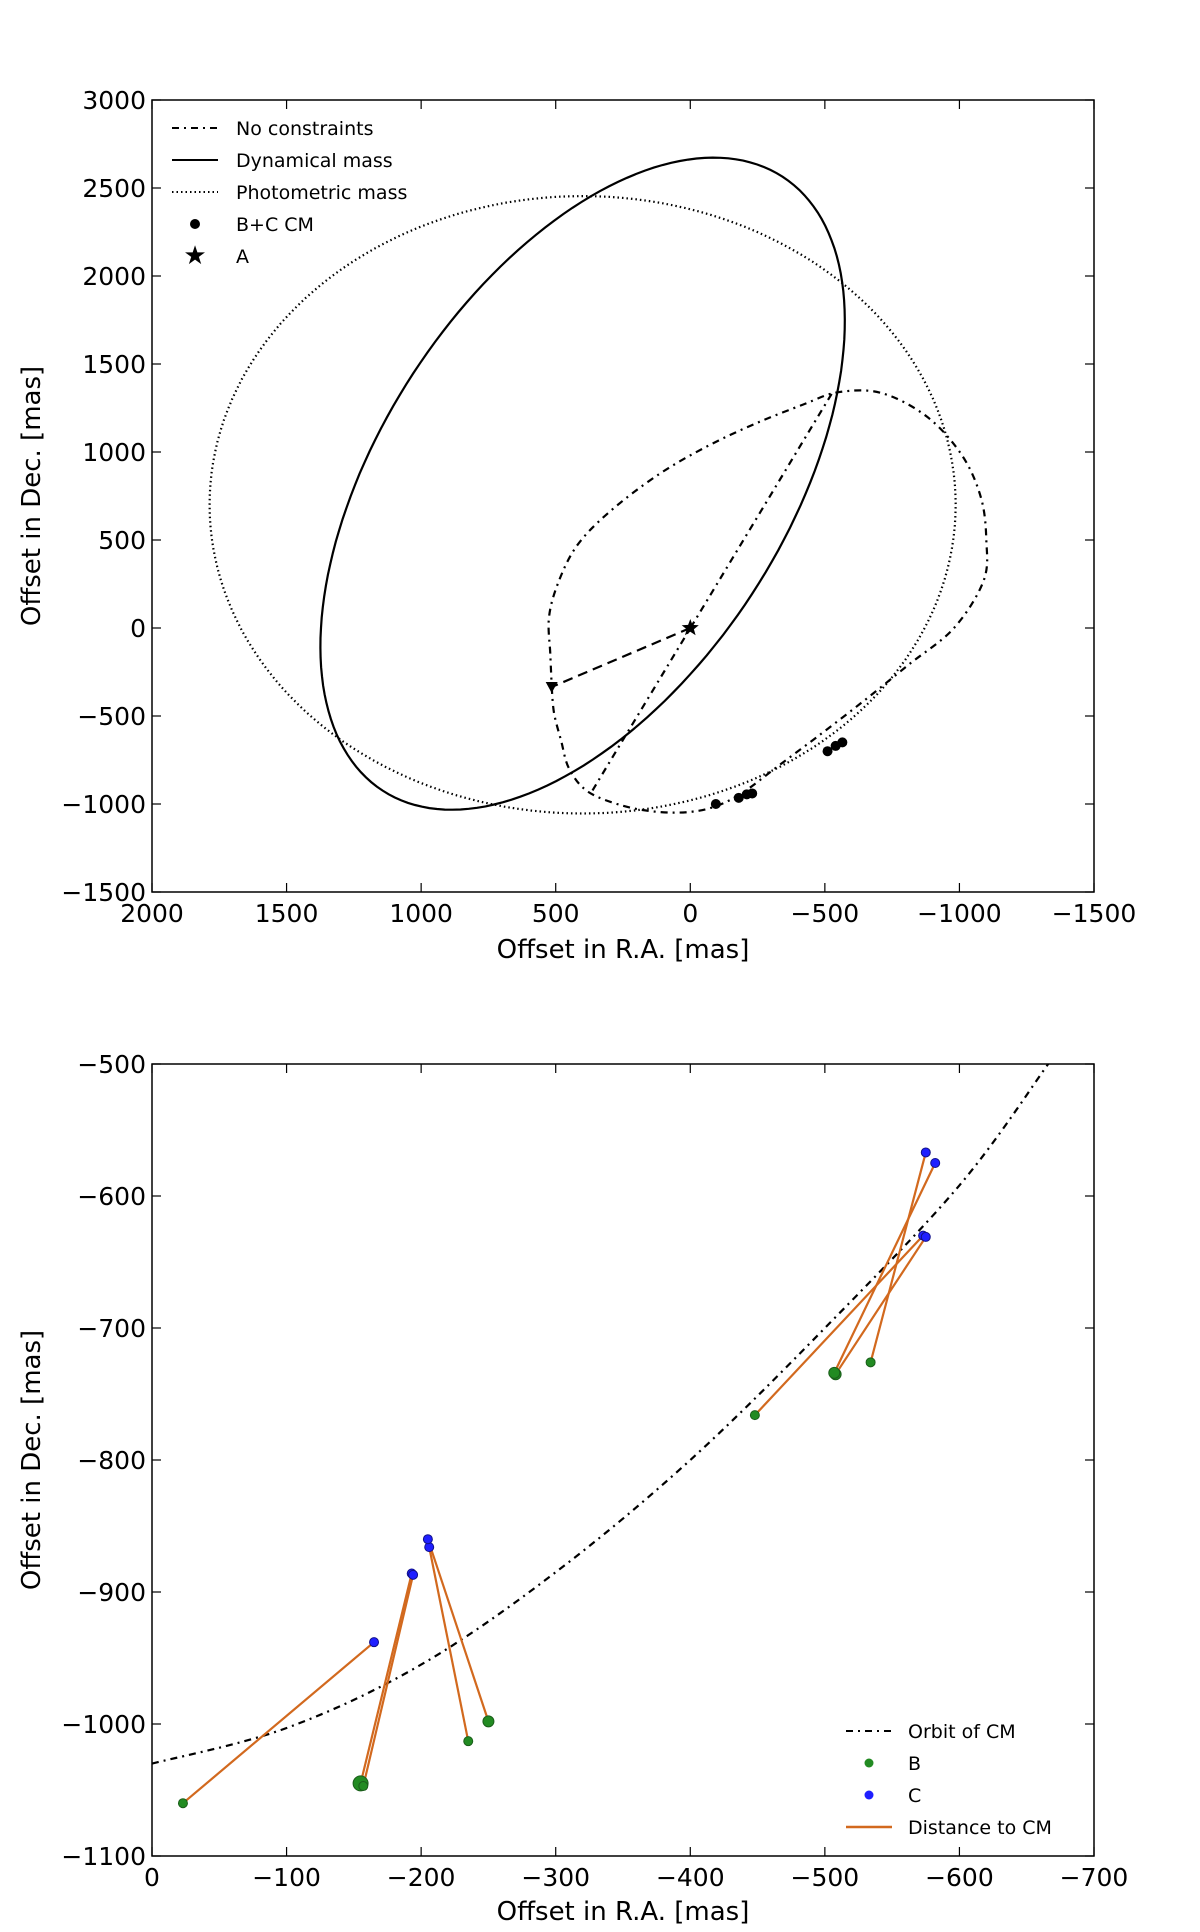 Image resolution: width=1200 pixels, height=1932 pixels. I want to click on bottom-legend: Orbit of CM B C Distance to CM, so click(949, 1780).